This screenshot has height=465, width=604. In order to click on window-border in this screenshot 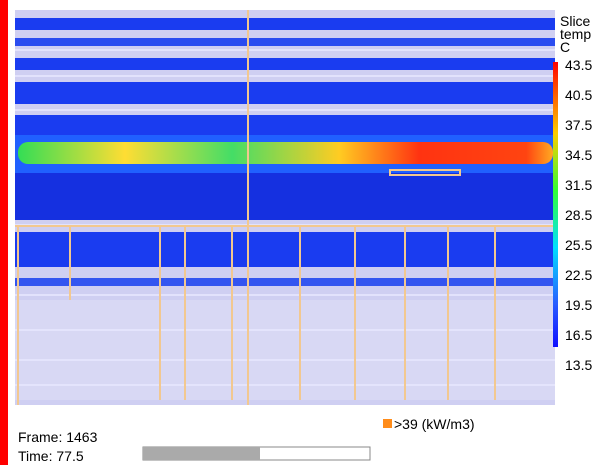, I will do `click(4, 232)`.